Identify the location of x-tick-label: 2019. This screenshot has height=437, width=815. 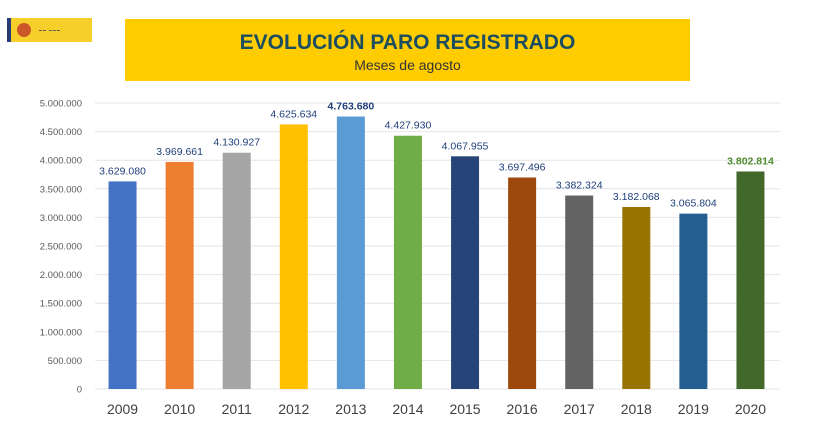
(693, 409).